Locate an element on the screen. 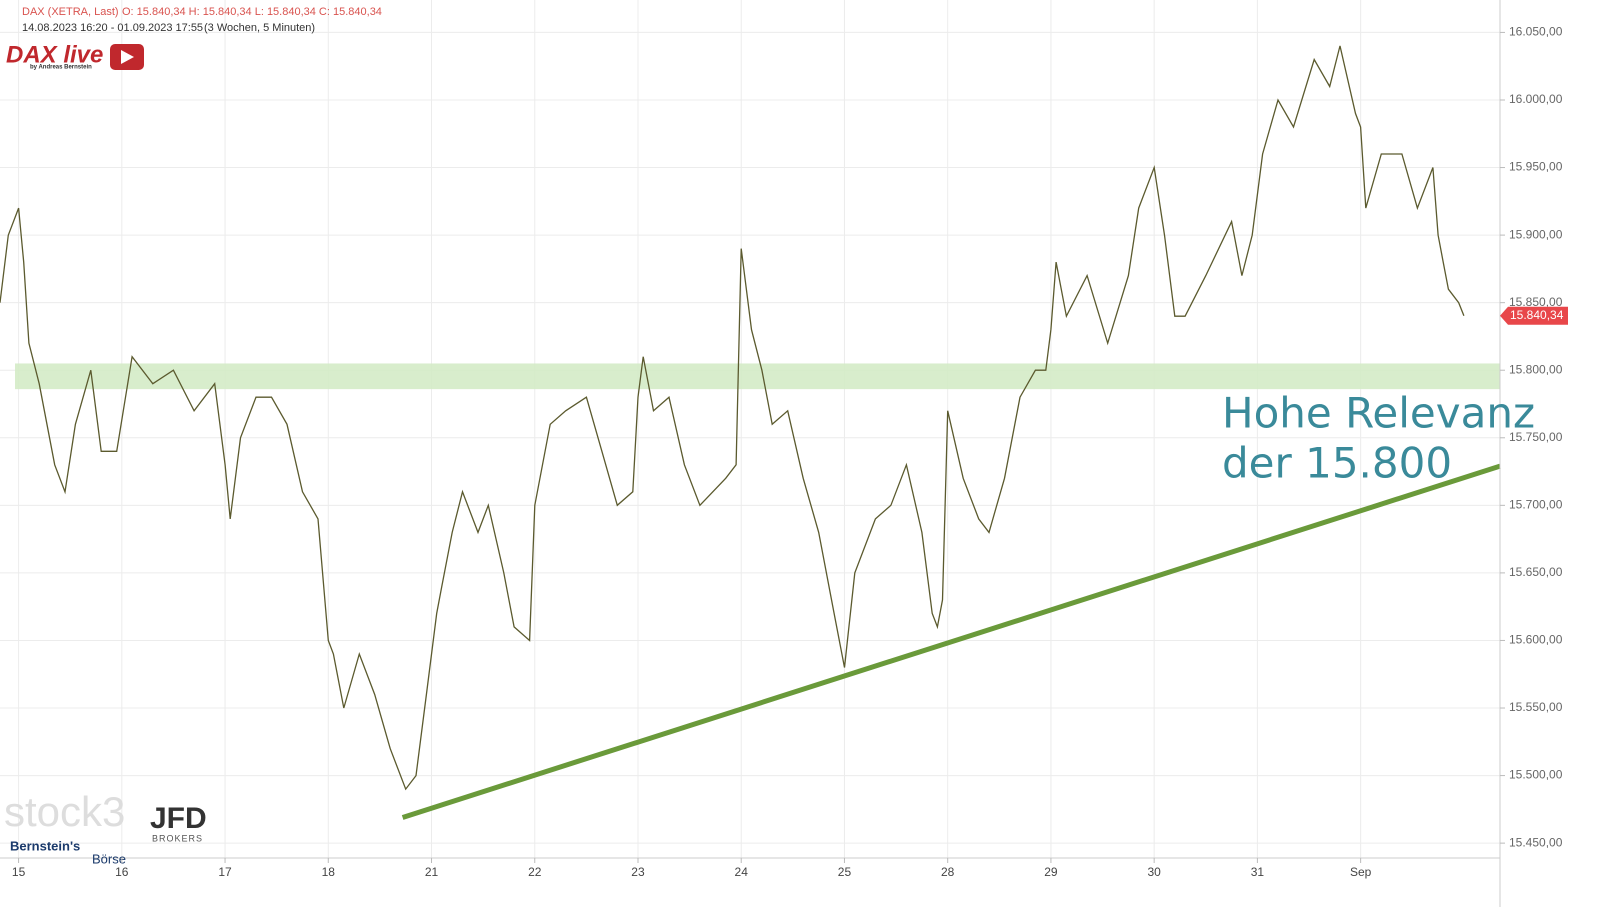 This screenshot has height=907, width=1610. logo-sub: BROKERS is located at coordinates (177, 838).